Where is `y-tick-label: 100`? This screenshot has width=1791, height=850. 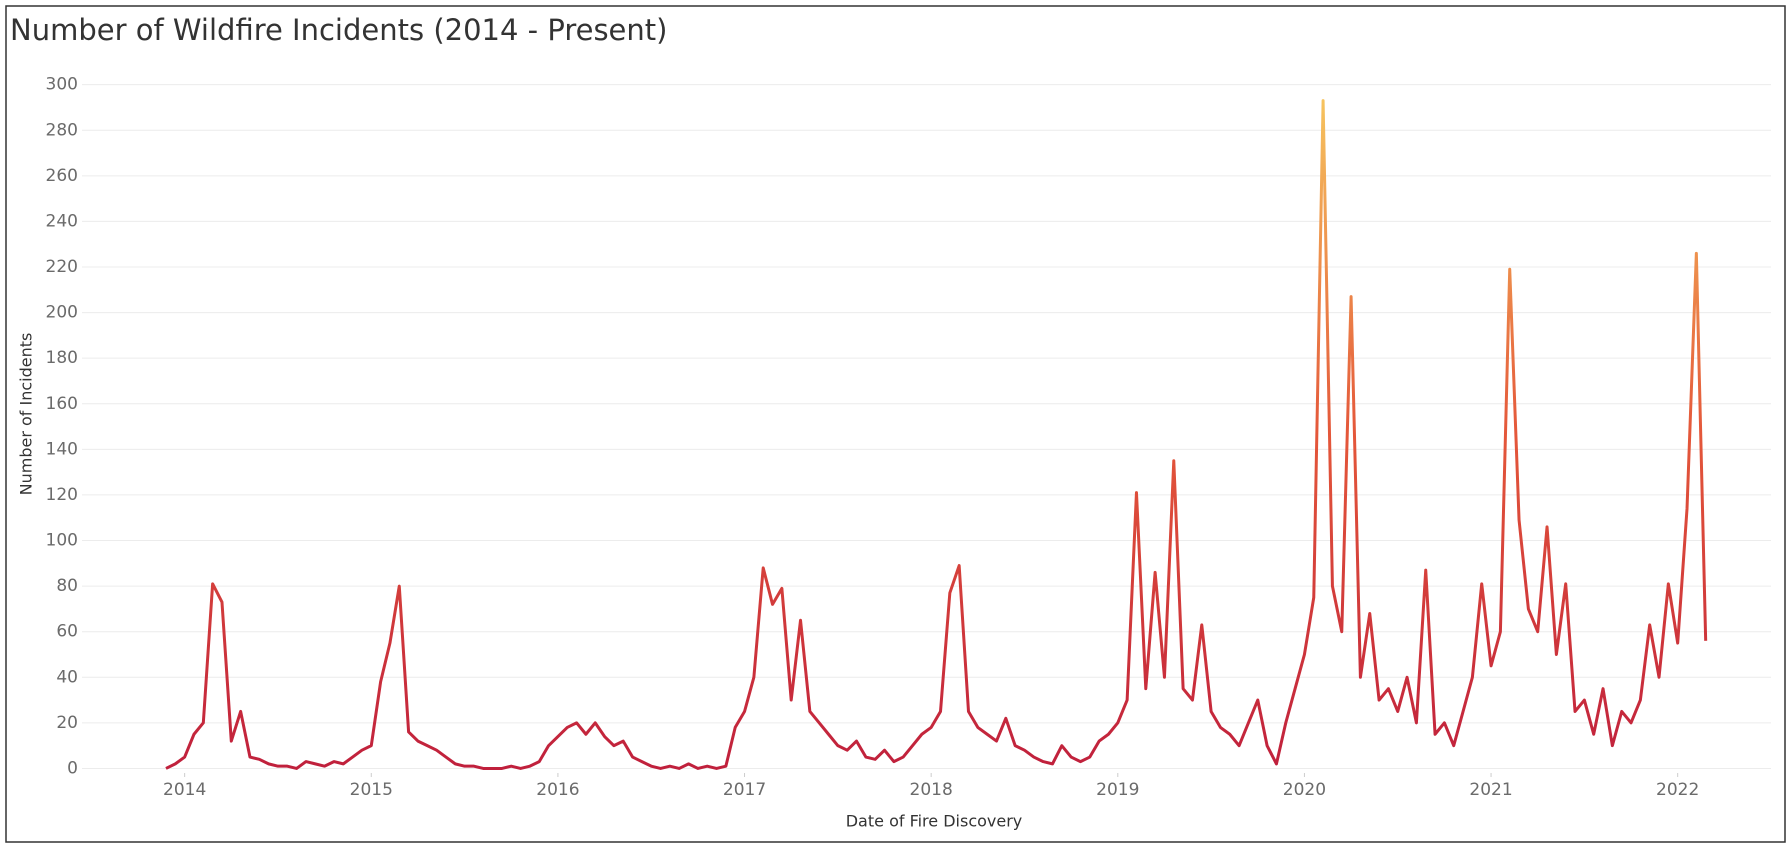
y-tick-label: 100 is located at coordinates (62, 541).